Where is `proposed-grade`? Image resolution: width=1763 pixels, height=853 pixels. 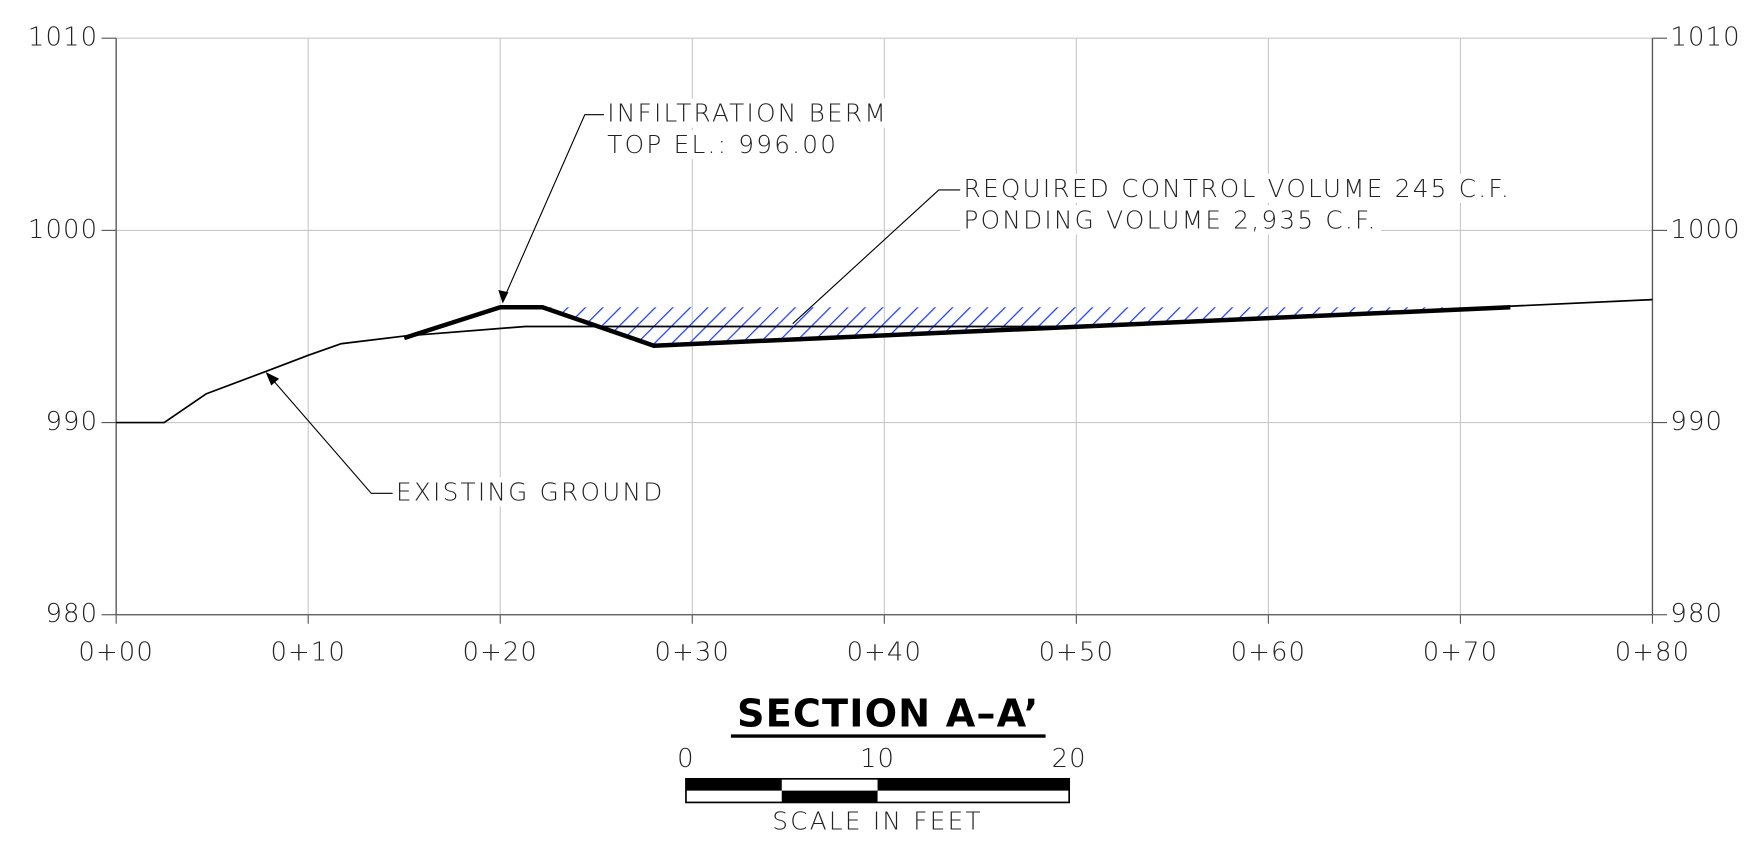
proposed-grade is located at coordinates (957, 326).